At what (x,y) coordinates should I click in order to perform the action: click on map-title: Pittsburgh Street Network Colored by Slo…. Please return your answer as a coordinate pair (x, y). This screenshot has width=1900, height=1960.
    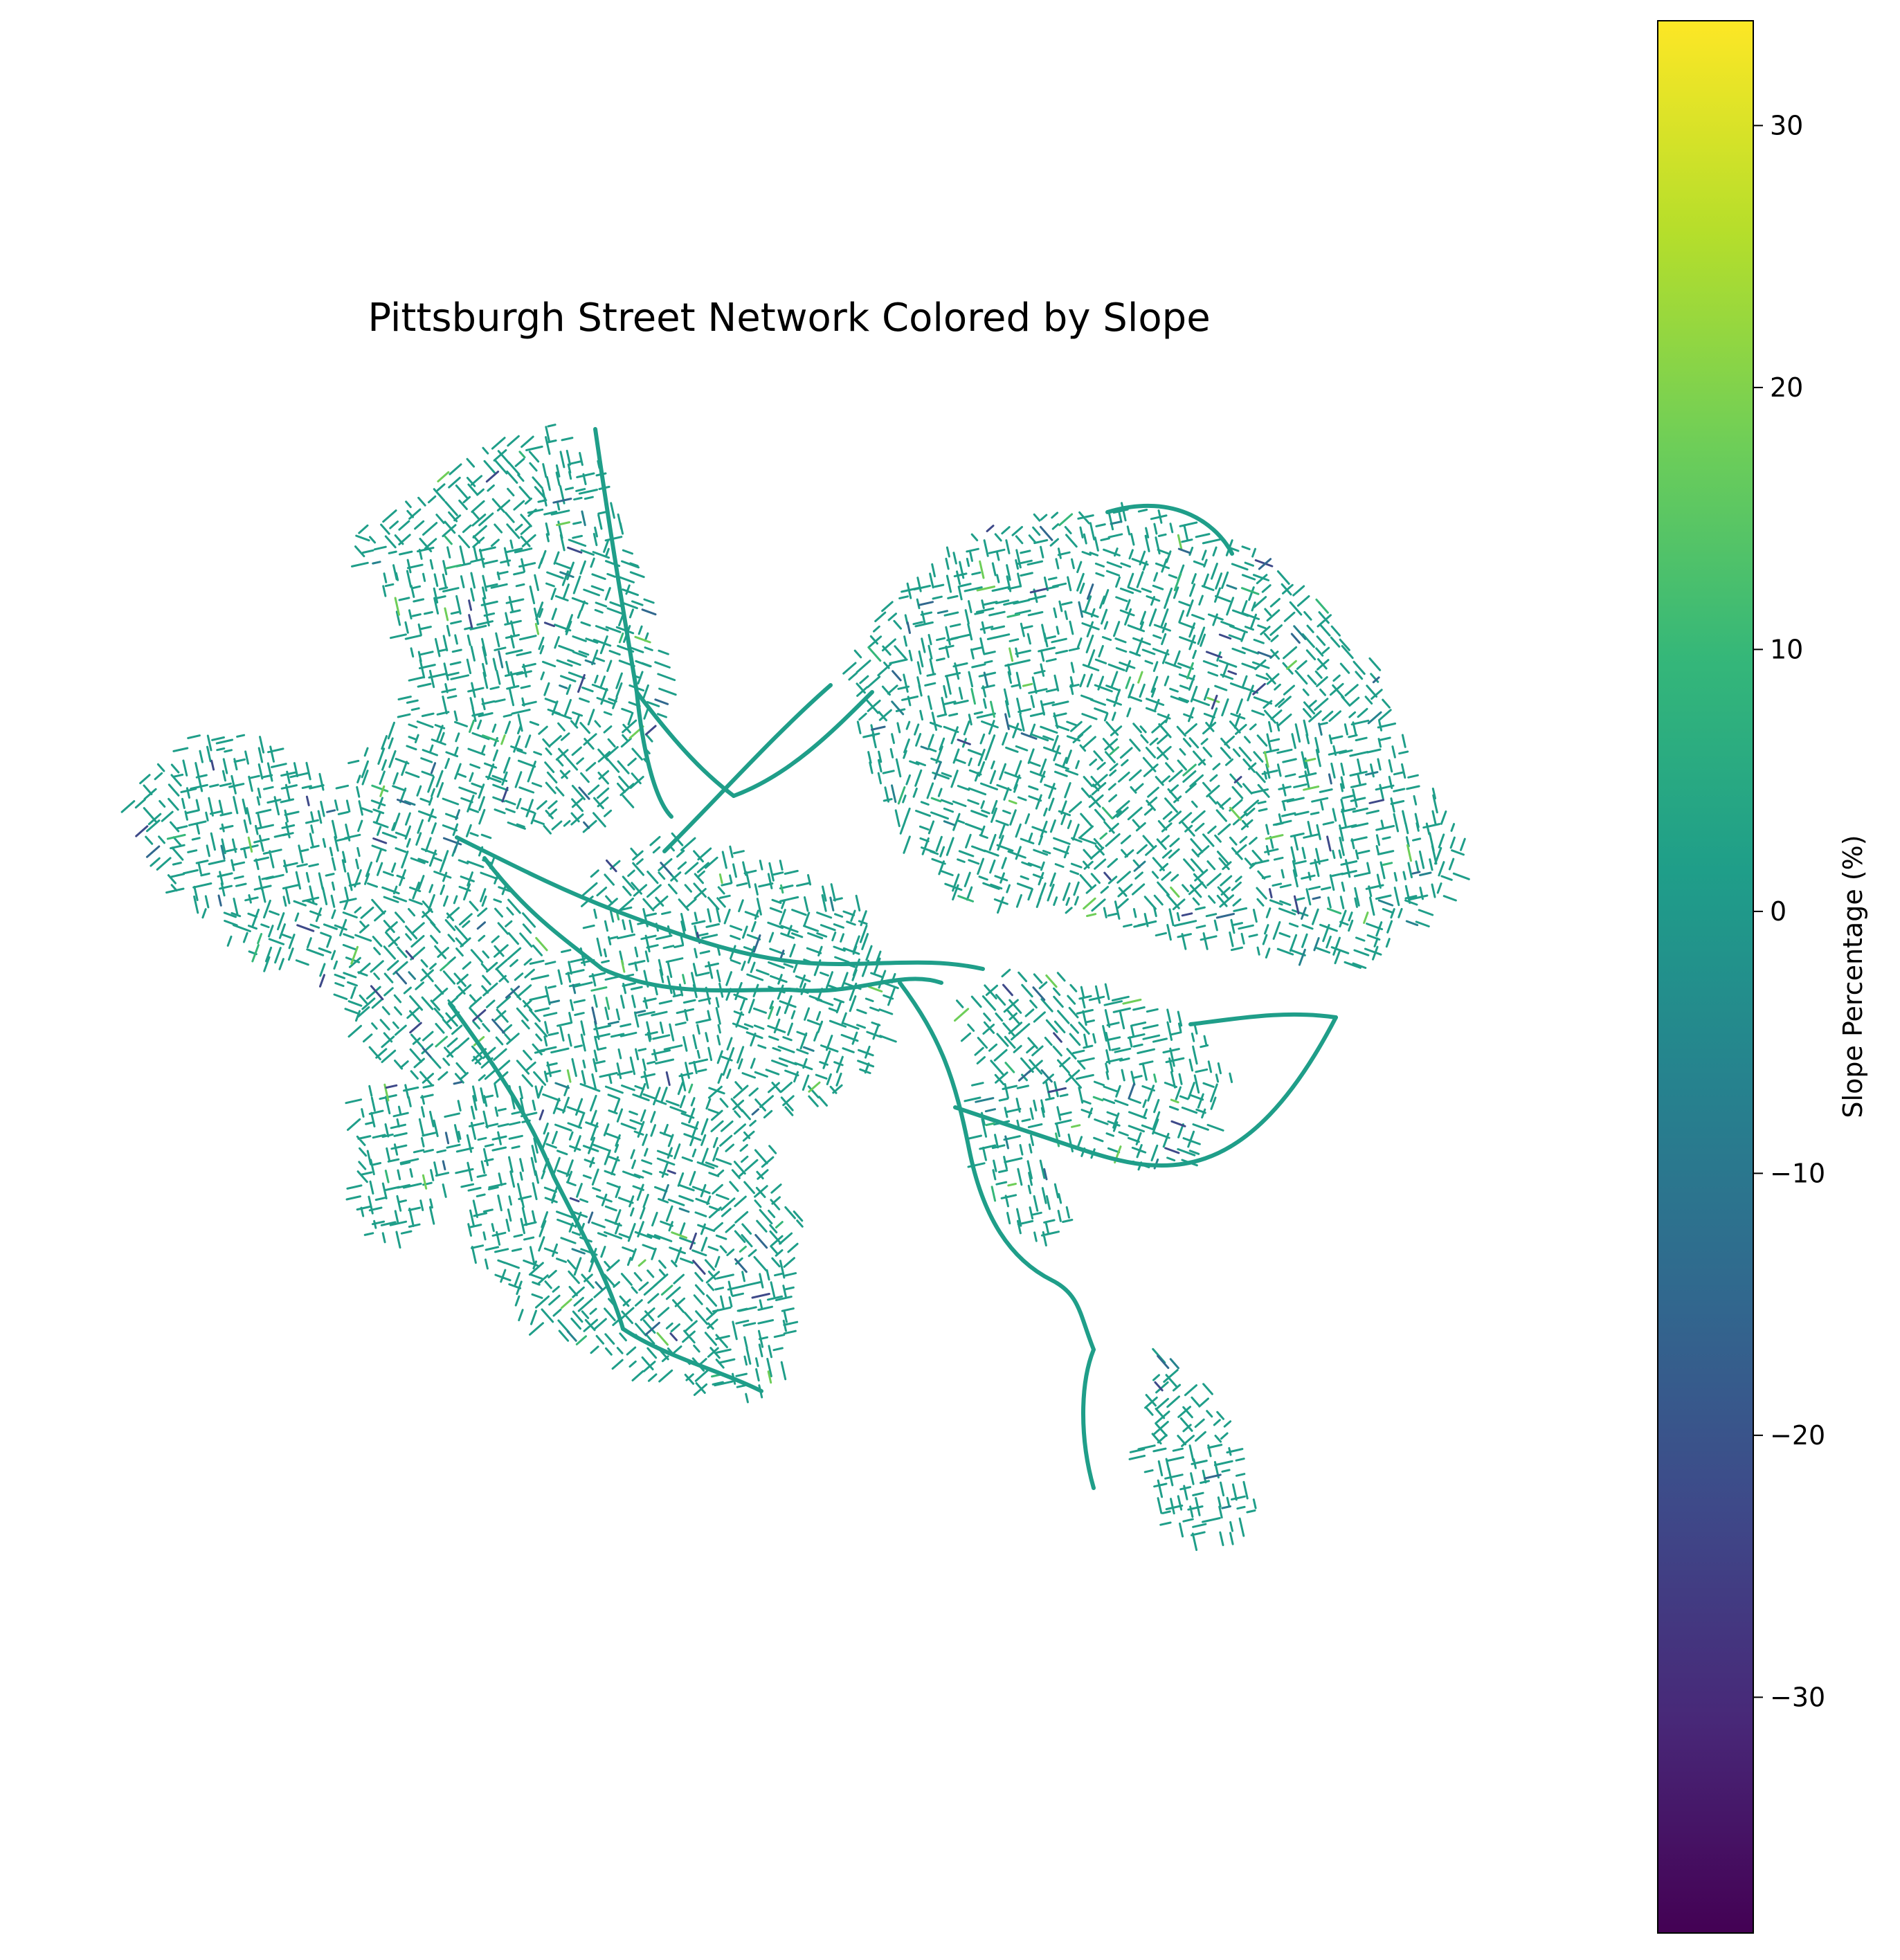
    Looking at the image, I should click on (789, 318).